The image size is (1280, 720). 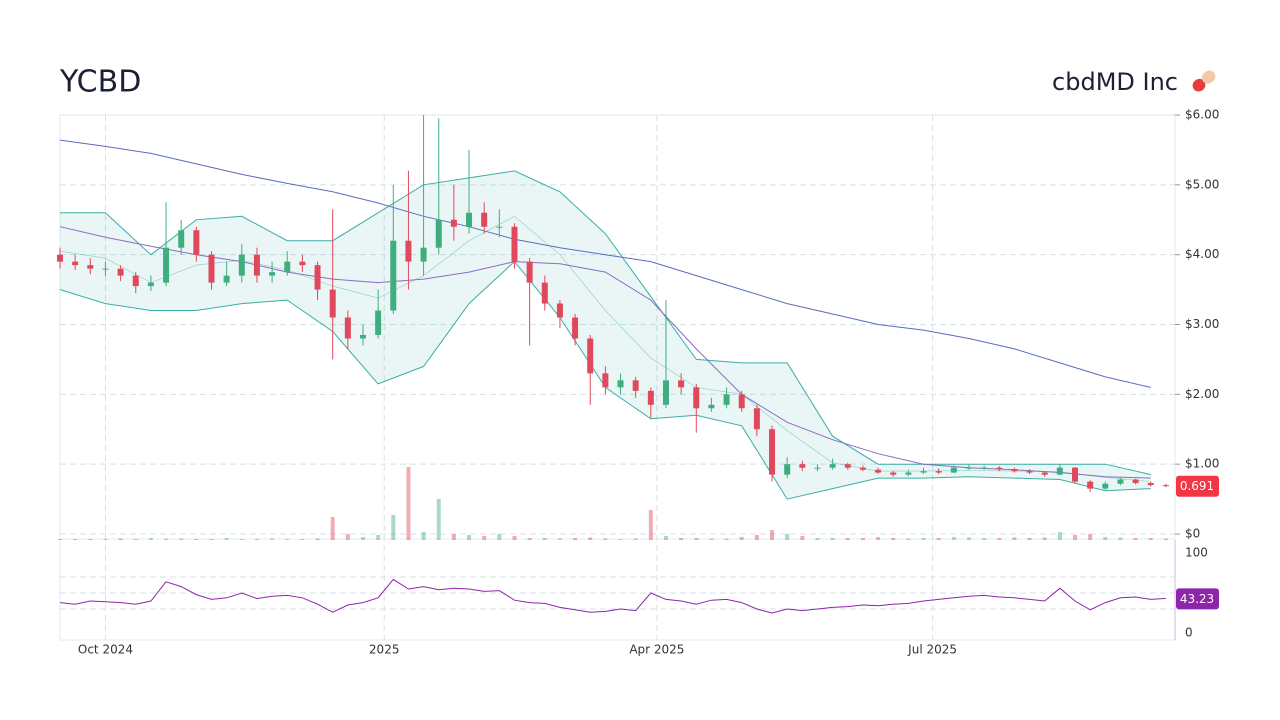 I want to click on rsi-tick-label: 100, so click(x=1196, y=553).